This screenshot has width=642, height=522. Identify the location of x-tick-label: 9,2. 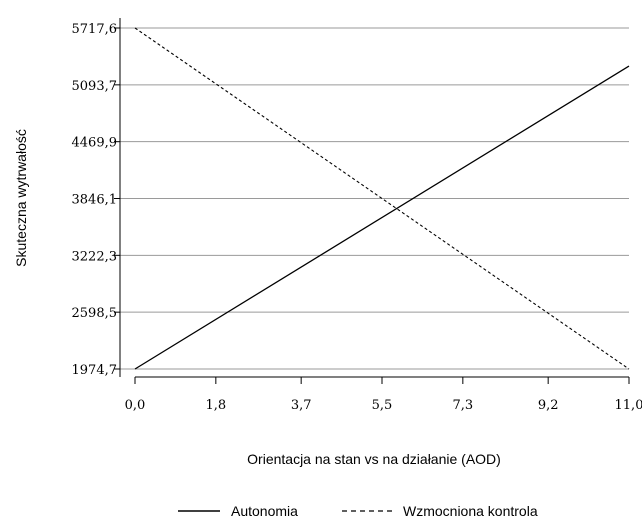
(548, 405).